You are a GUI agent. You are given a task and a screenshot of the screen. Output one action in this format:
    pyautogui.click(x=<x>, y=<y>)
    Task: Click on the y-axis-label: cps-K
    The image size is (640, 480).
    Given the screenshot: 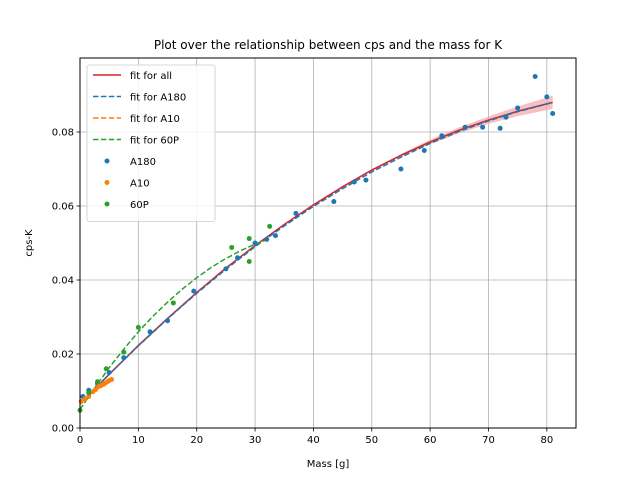 What is the action you would take?
    pyautogui.click(x=29, y=243)
    